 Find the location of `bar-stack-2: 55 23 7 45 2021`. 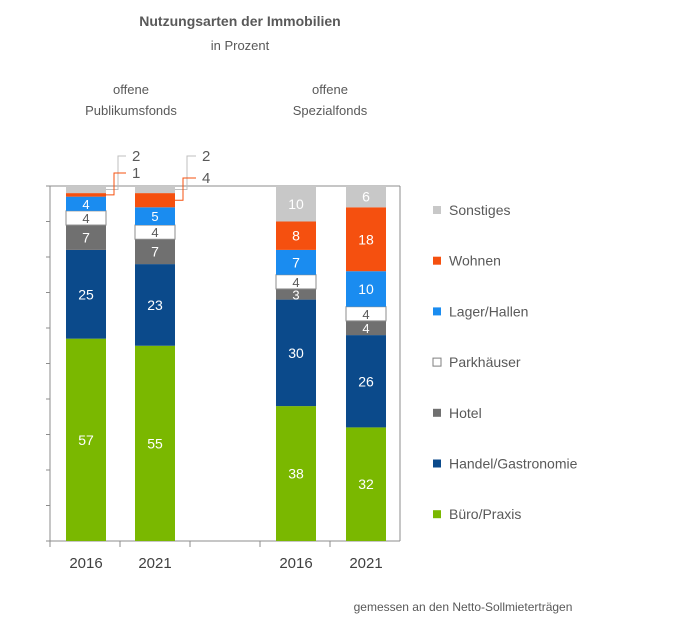

bar-stack-2: 55 23 7 45 2021 is located at coordinates (155, 379).